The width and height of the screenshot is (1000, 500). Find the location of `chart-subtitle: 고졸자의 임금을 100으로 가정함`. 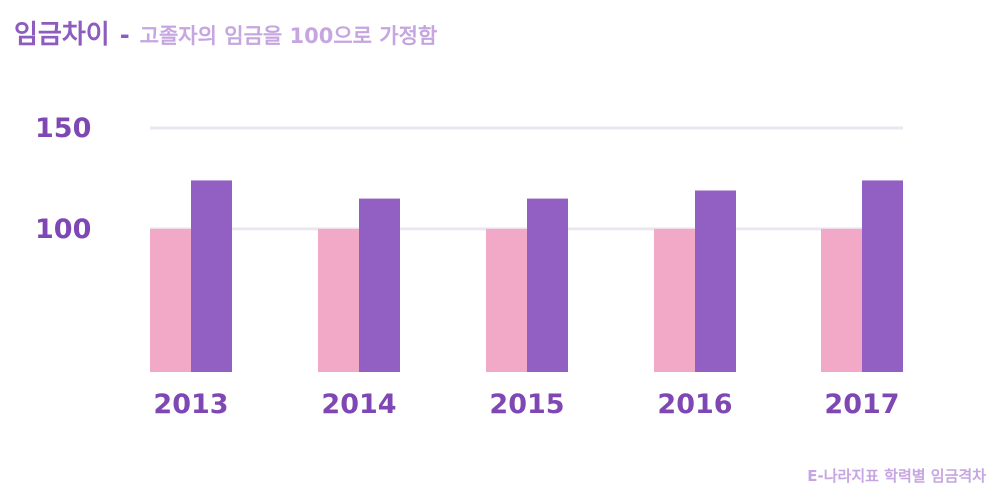

chart-subtitle: 고졸자의 임금을 100으로 가정함 is located at coordinates (288, 36).